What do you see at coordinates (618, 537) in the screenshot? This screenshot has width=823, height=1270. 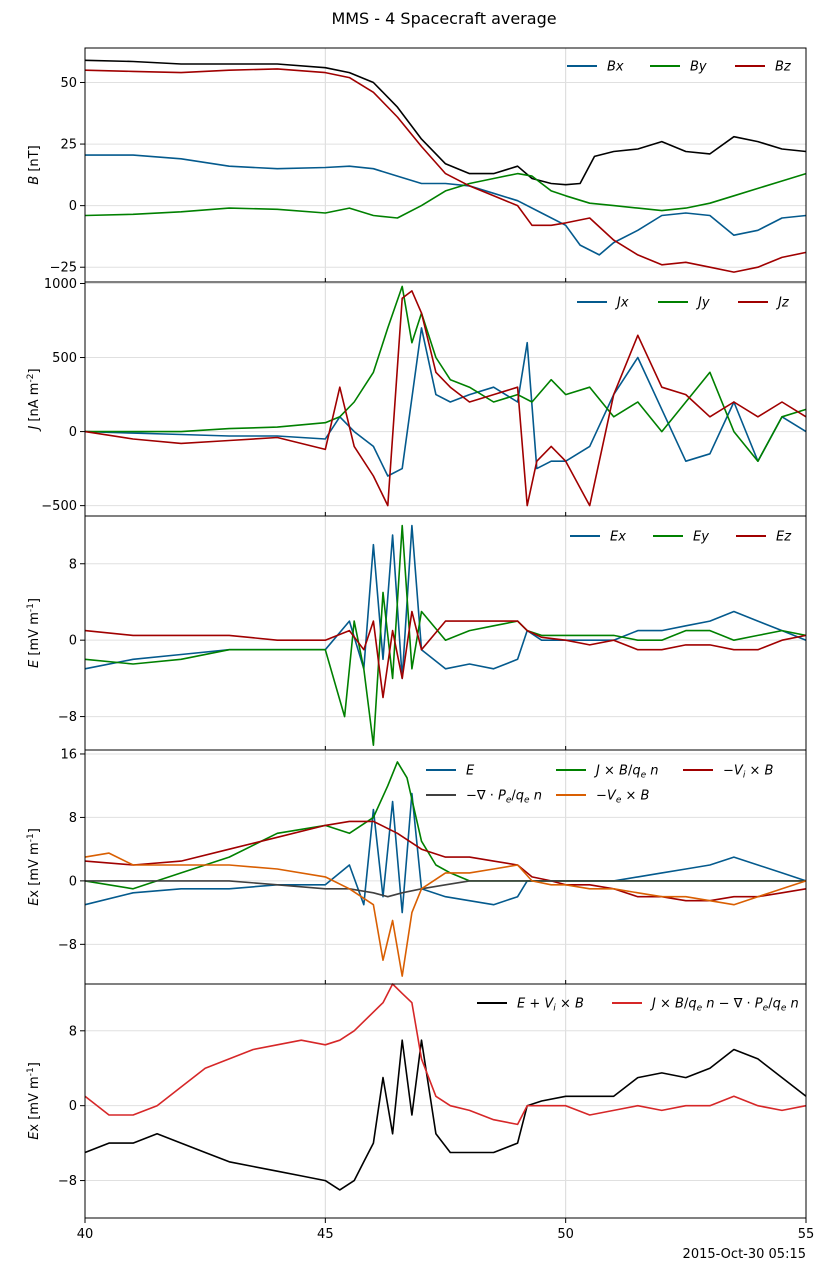 I see `legend-label: Ex` at bounding box center [618, 537].